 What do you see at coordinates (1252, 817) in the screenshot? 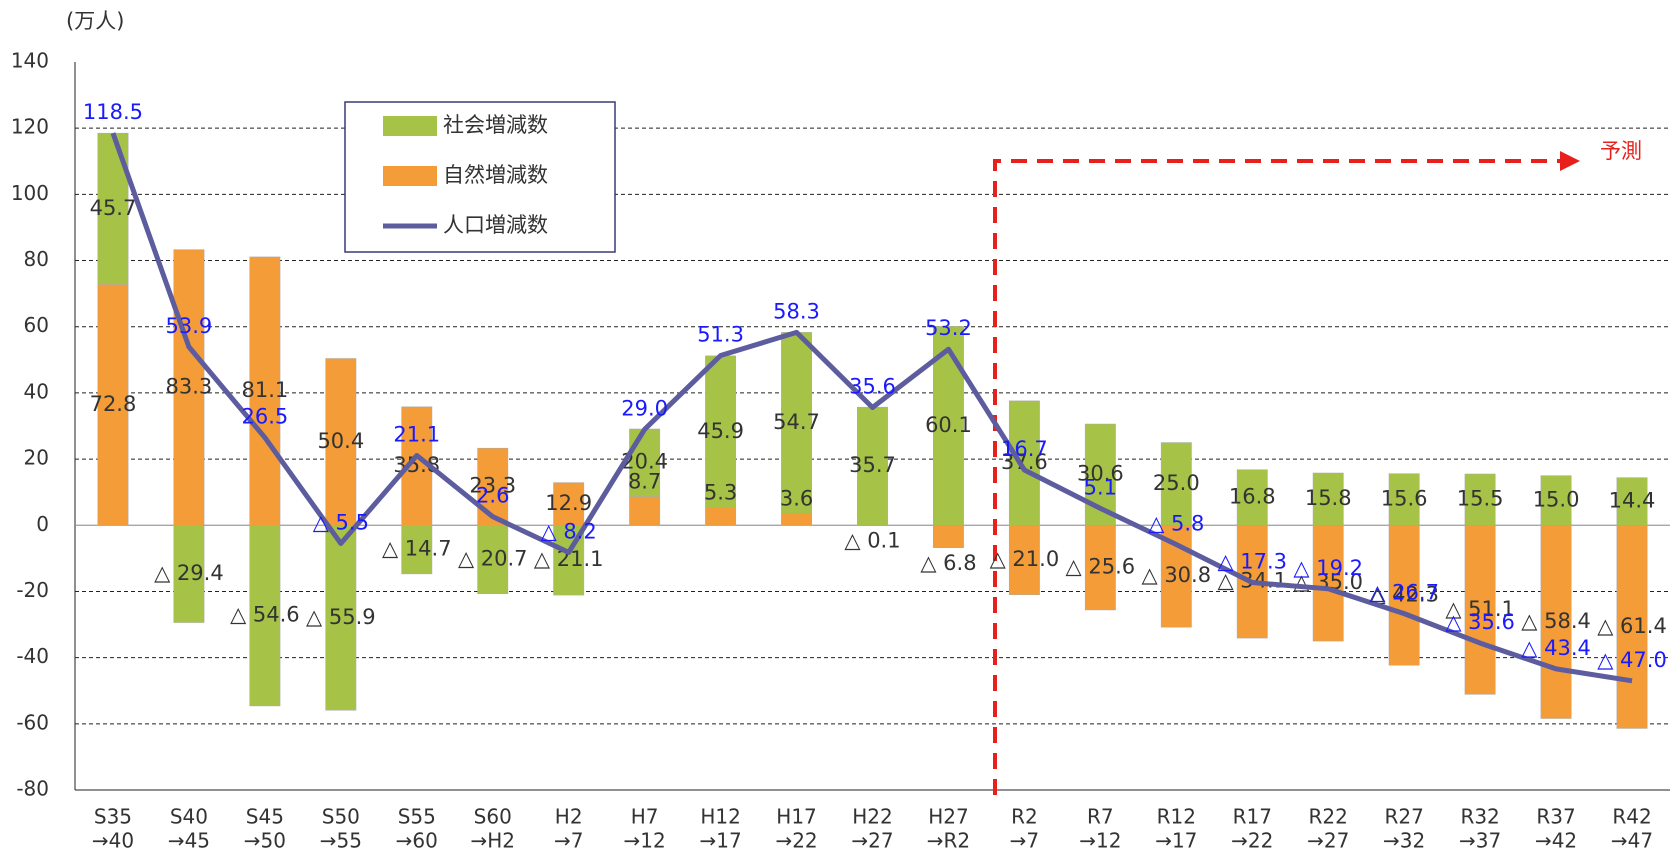
I see `x-tick-label: R17` at bounding box center [1252, 817].